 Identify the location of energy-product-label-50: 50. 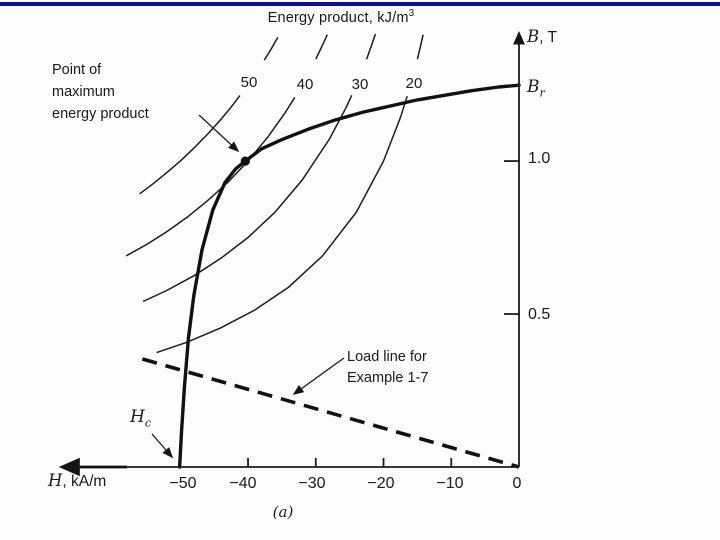
(249, 82).